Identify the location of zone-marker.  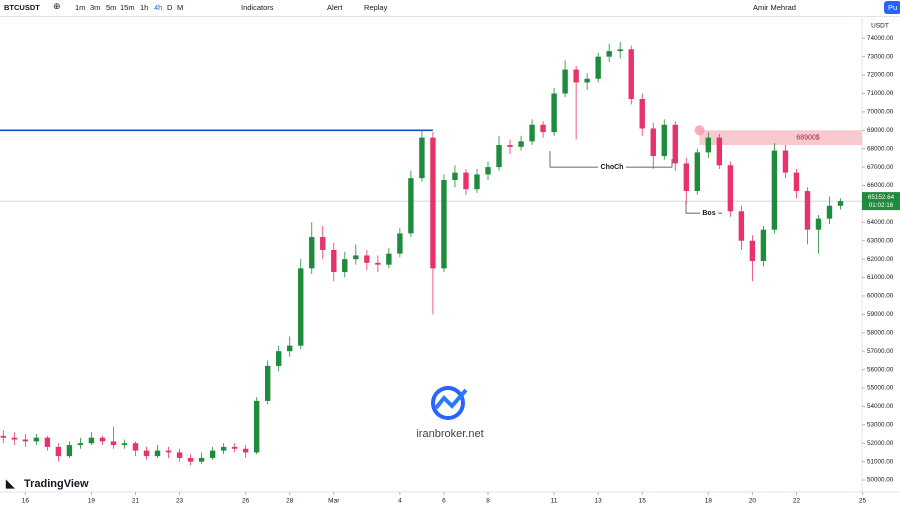
(699, 130).